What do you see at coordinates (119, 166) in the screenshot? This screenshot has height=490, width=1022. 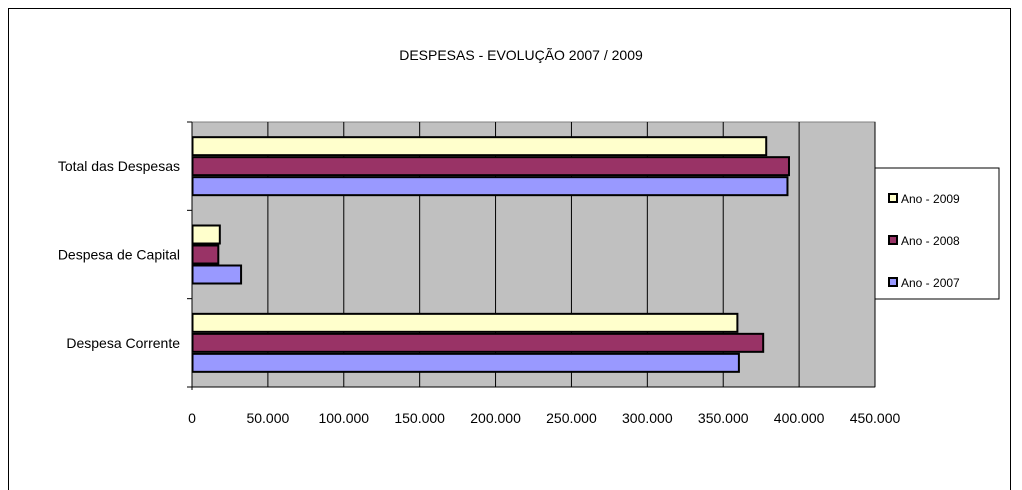 I see `category-label: Total das Despesas` at bounding box center [119, 166].